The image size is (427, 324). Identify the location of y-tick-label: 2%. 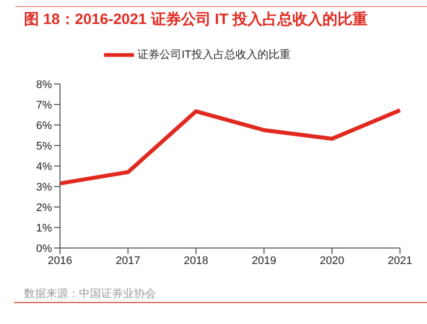
(44, 208).